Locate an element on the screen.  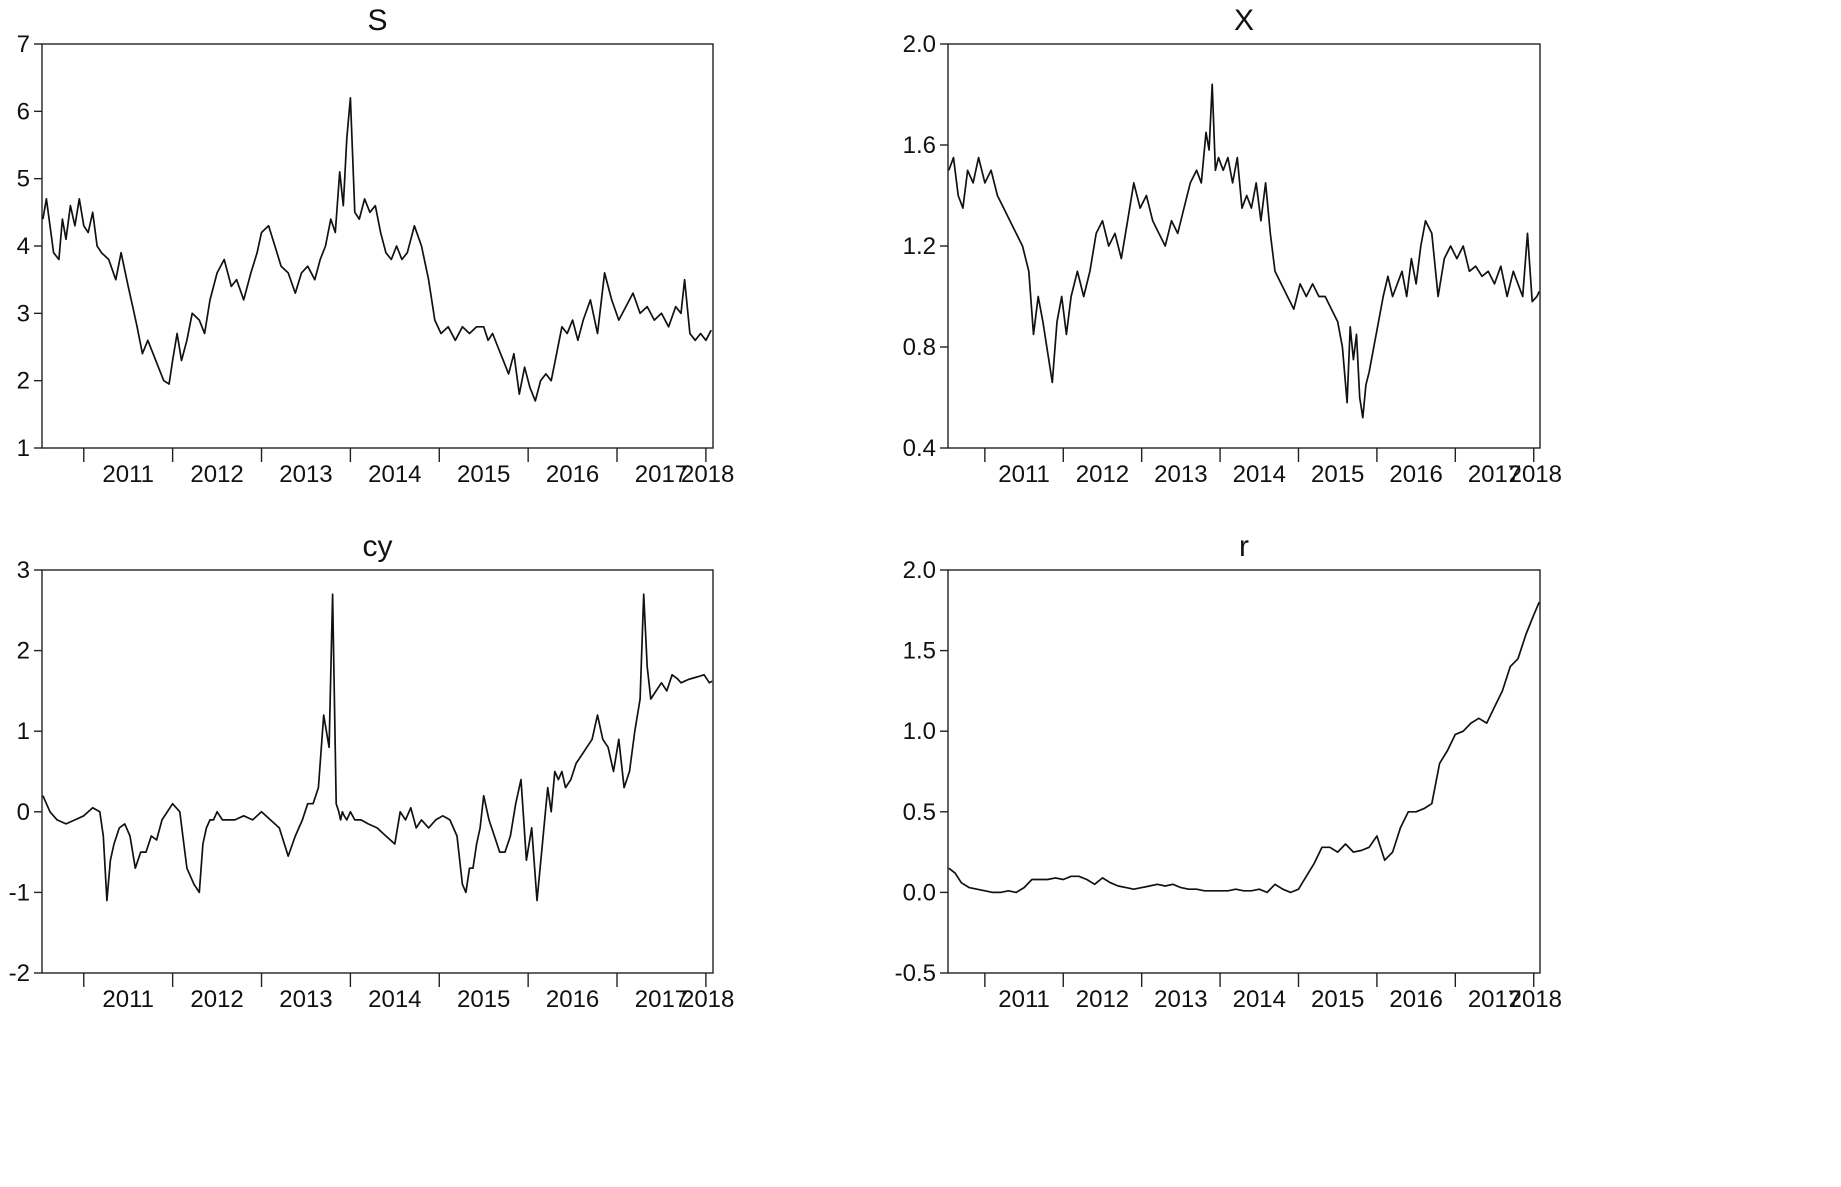
chart-title: X is located at coordinates (1244, 20).